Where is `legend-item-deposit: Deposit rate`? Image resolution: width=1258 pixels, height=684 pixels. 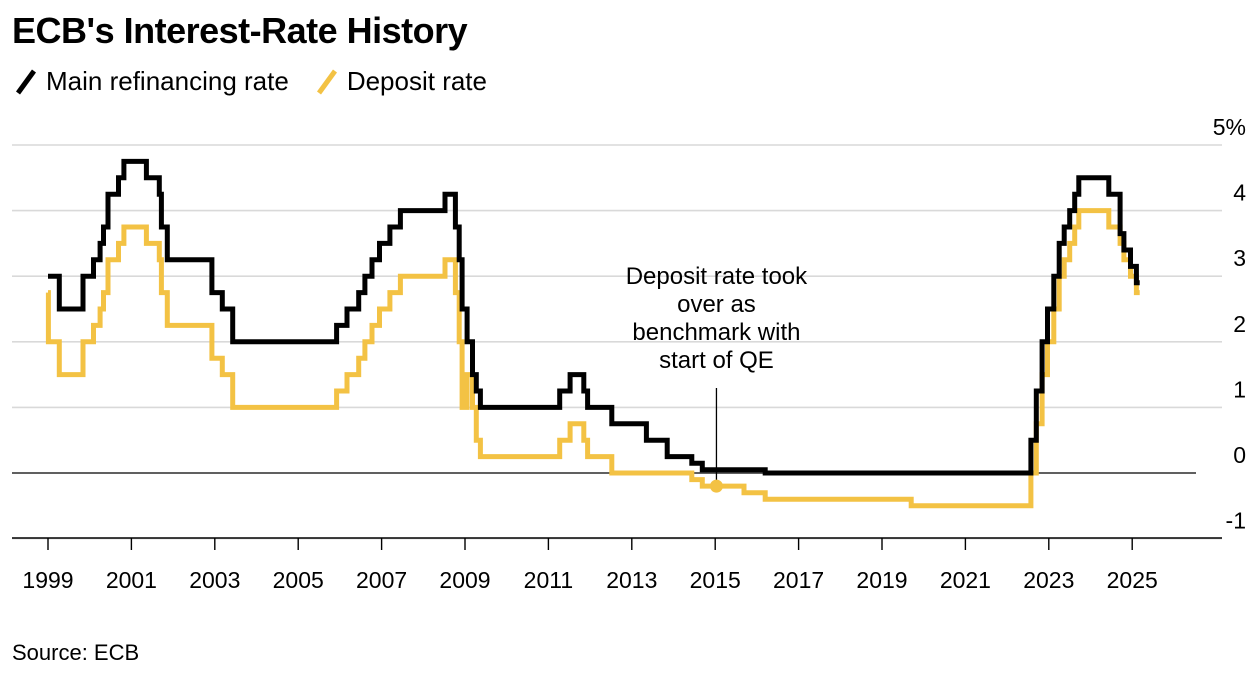
legend-item-deposit: Deposit rate is located at coordinates (401, 81).